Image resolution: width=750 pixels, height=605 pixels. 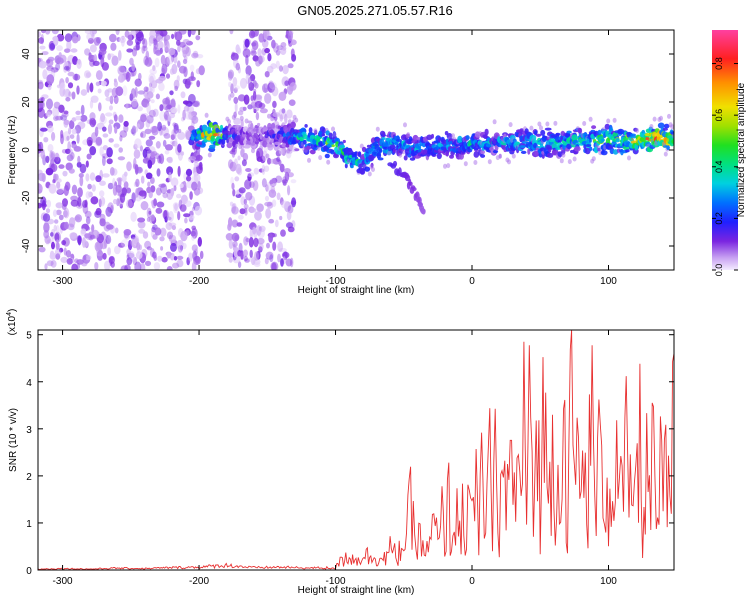 I want to click on y-tick-label: -20, so click(x=26, y=197).